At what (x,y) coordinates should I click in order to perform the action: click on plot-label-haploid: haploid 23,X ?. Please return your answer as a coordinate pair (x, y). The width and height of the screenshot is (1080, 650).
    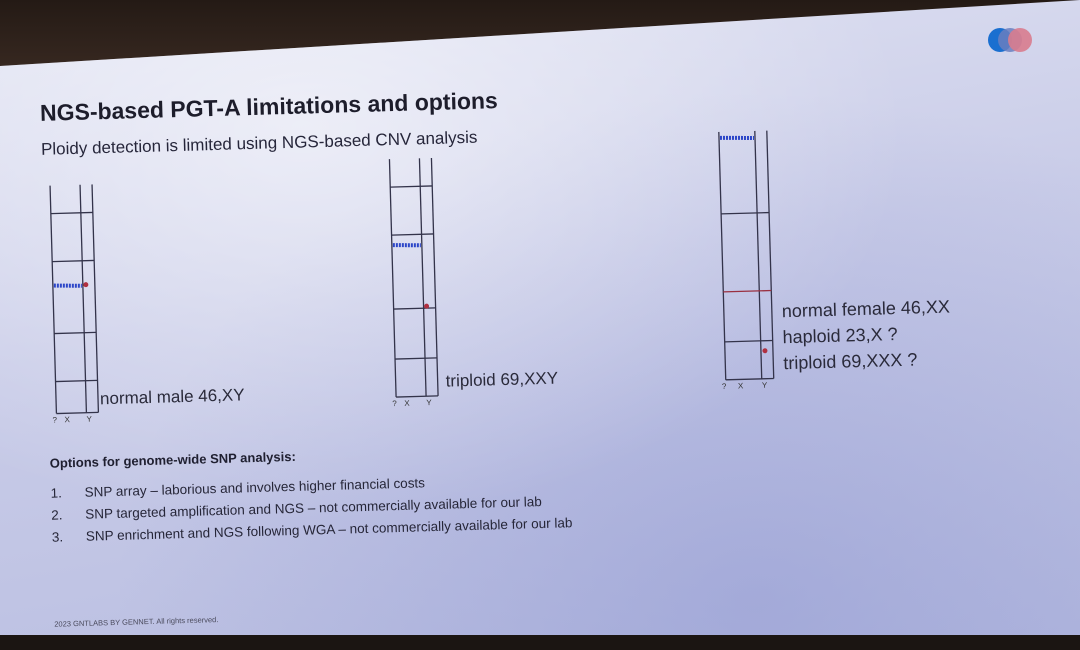
    Looking at the image, I should click on (840, 336).